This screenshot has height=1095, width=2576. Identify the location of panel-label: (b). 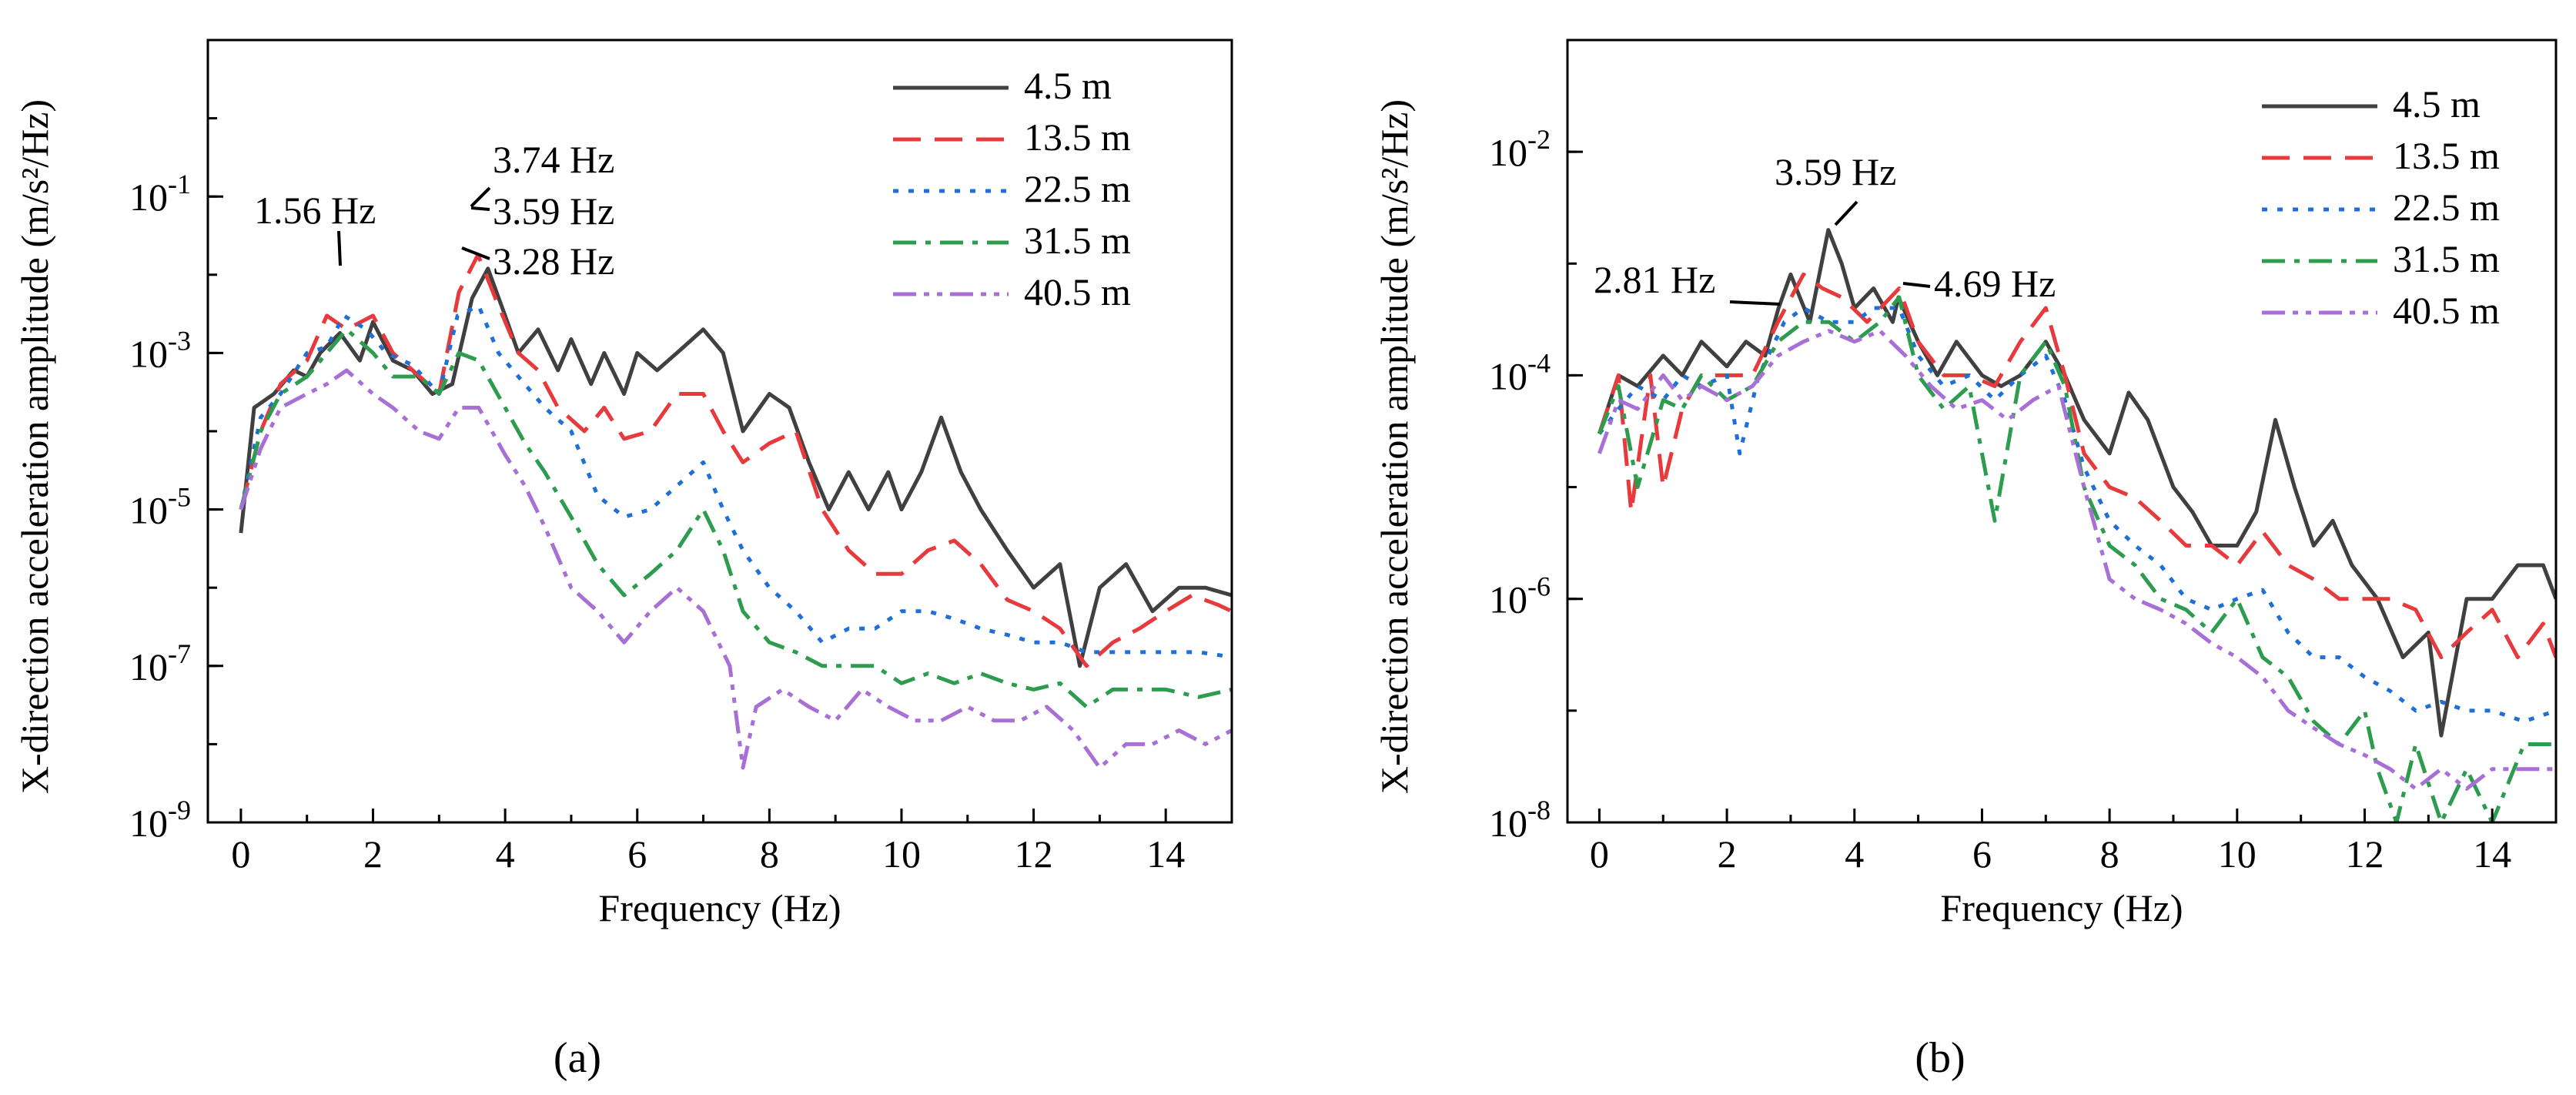
(1940, 1058).